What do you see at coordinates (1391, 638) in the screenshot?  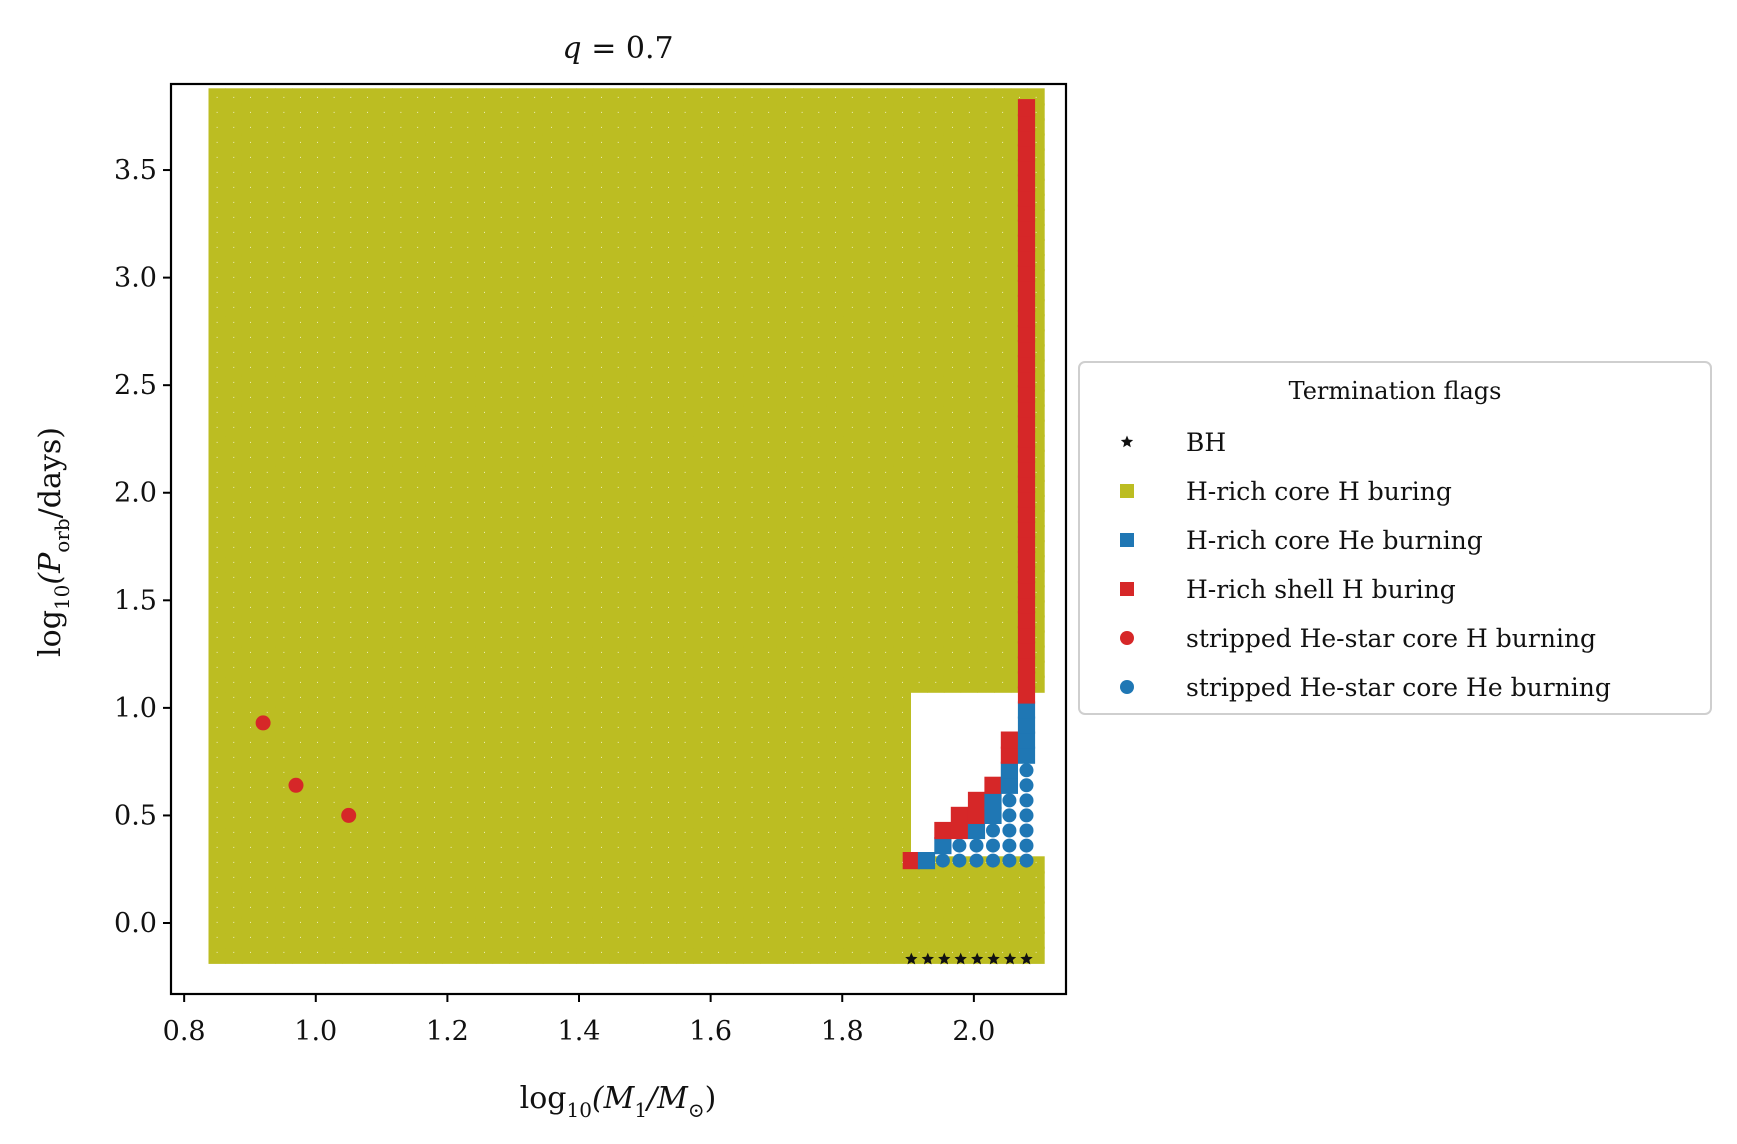 I see `legend-label: stripped He-star core H burning` at bounding box center [1391, 638].